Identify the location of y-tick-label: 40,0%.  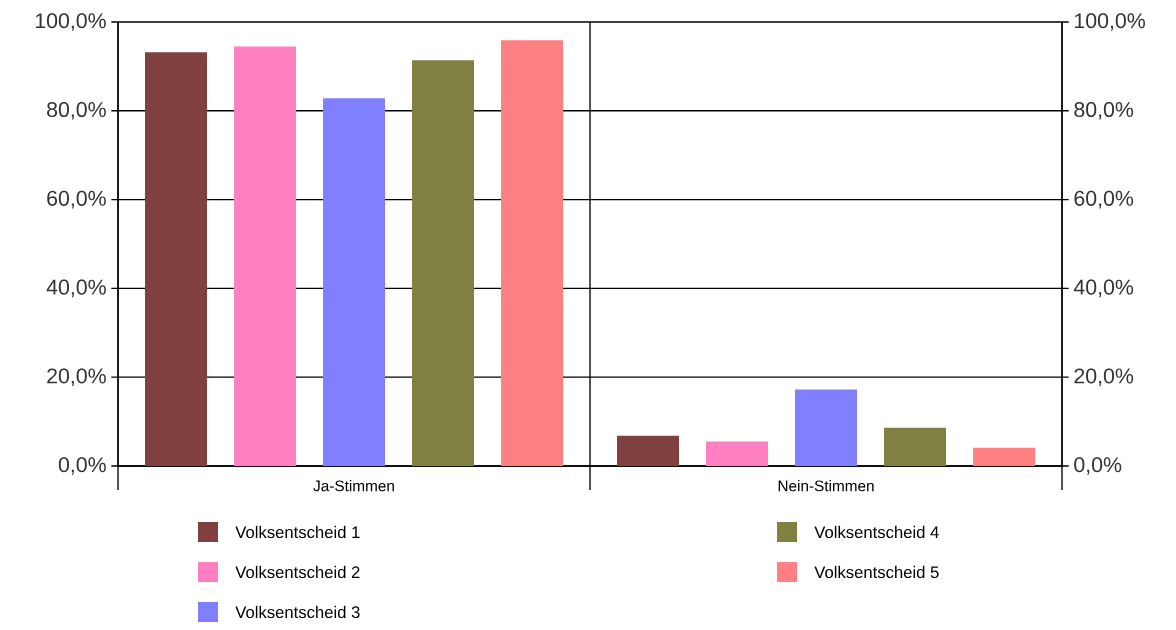
(76, 288).